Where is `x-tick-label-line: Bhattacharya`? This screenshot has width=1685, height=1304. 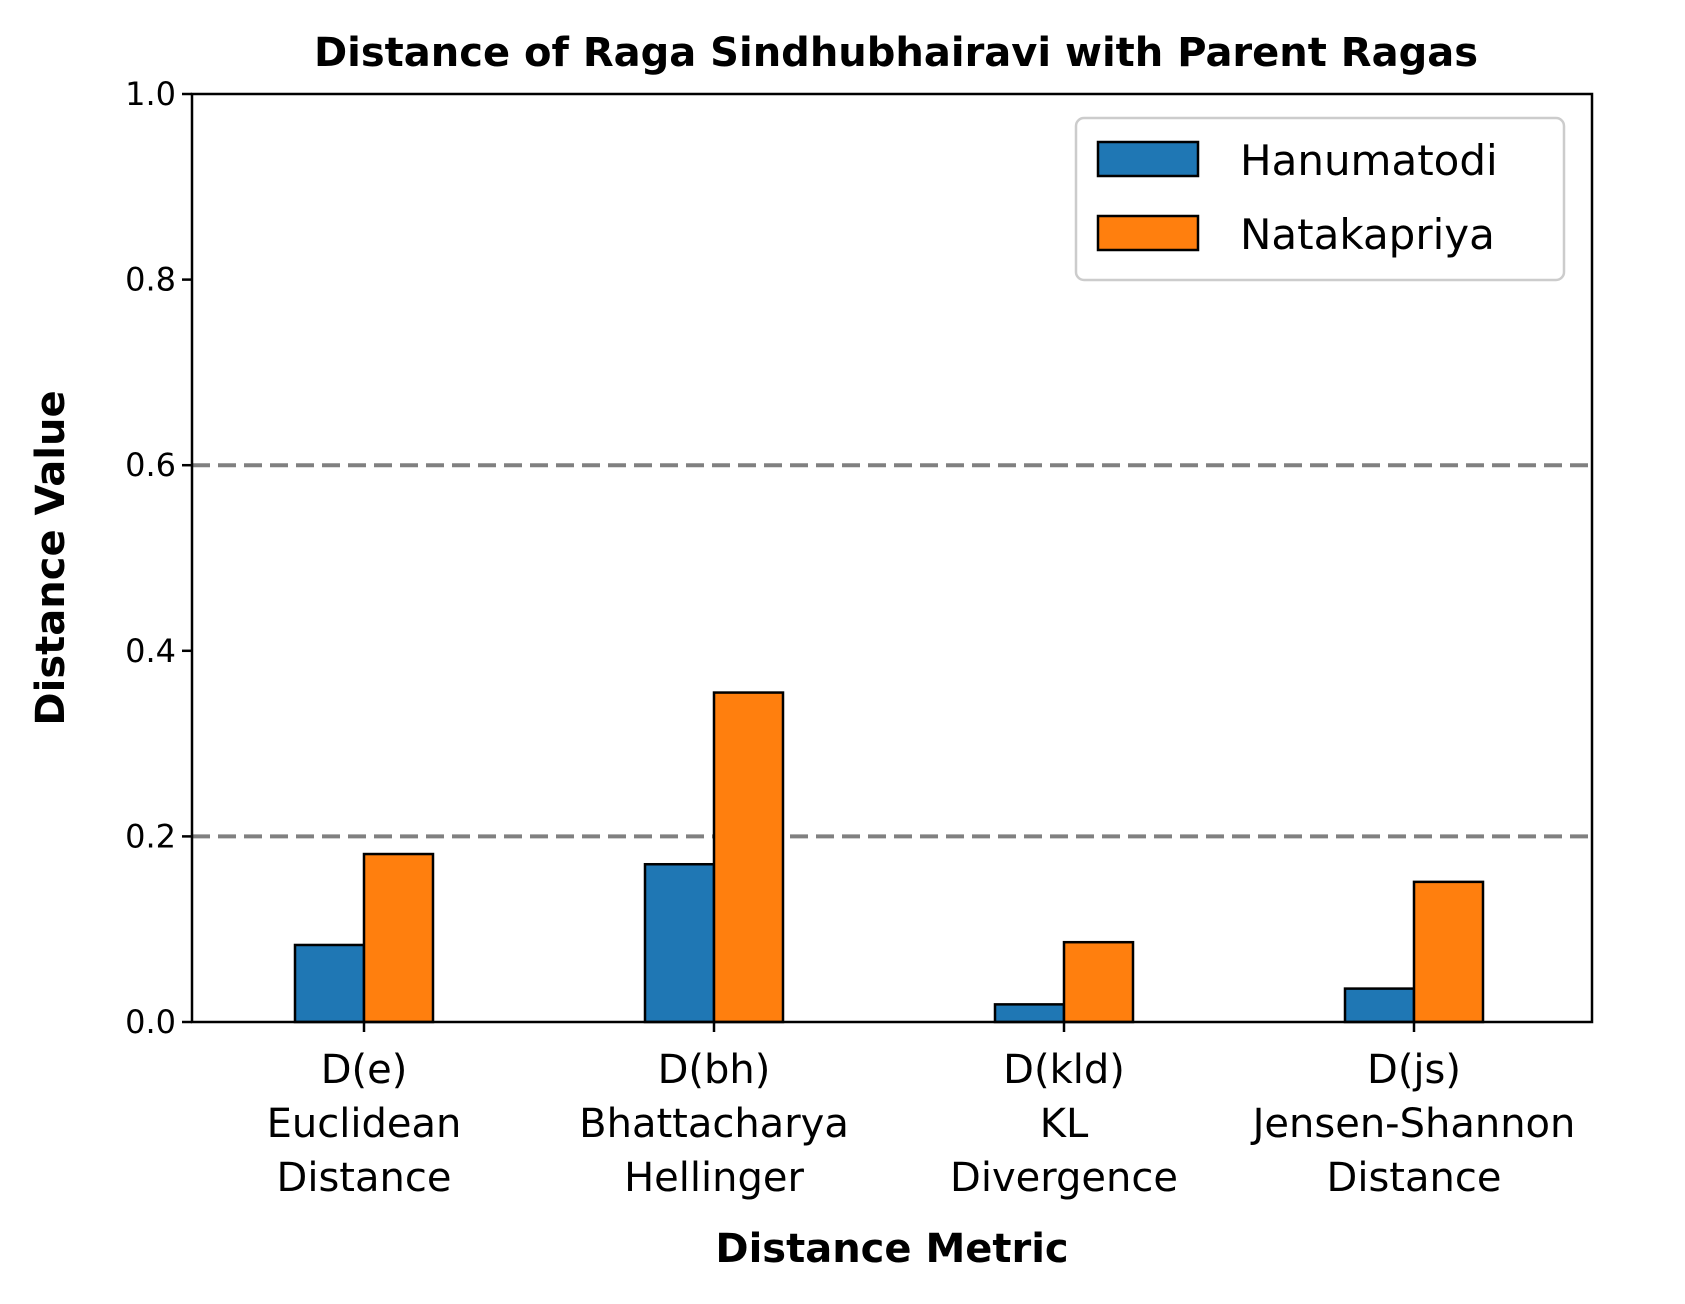
x-tick-label-line: Bhattacharya is located at coordinates (714, 1124).